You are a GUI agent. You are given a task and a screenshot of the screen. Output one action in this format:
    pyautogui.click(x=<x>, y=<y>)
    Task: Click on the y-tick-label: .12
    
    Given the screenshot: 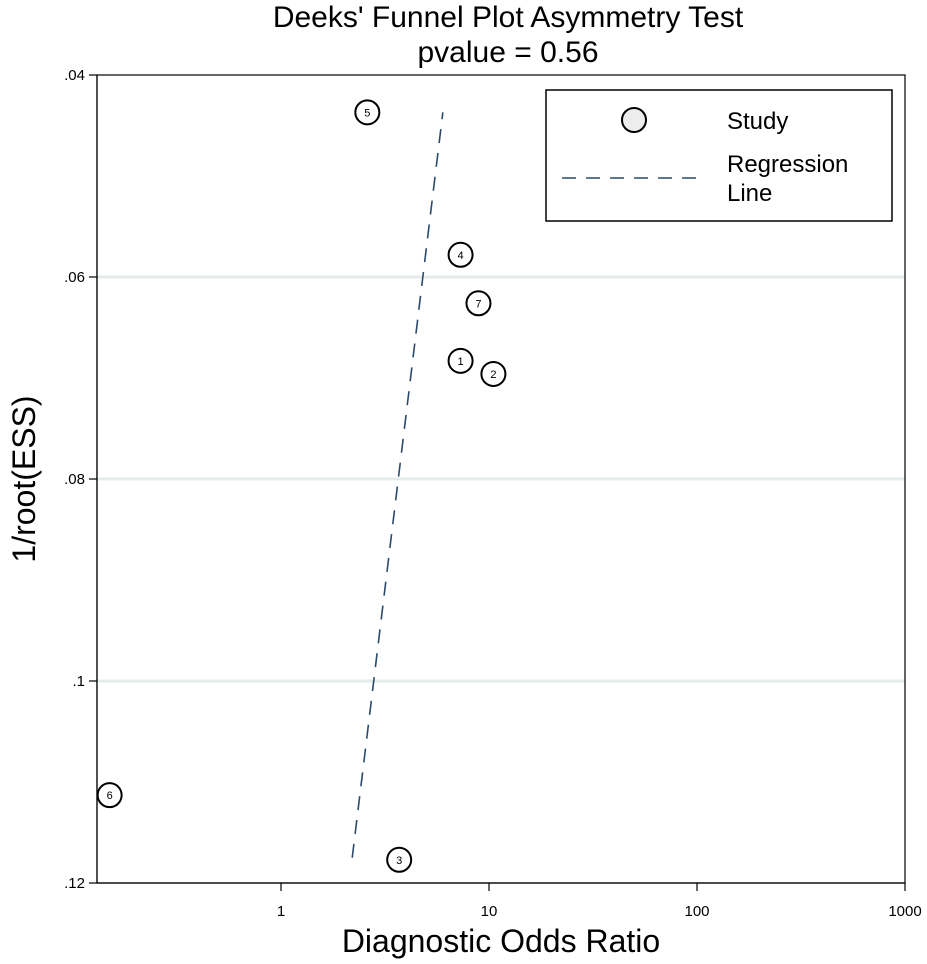 What is the action you would take?
    pyautogui.click(x=74, y=883)
    